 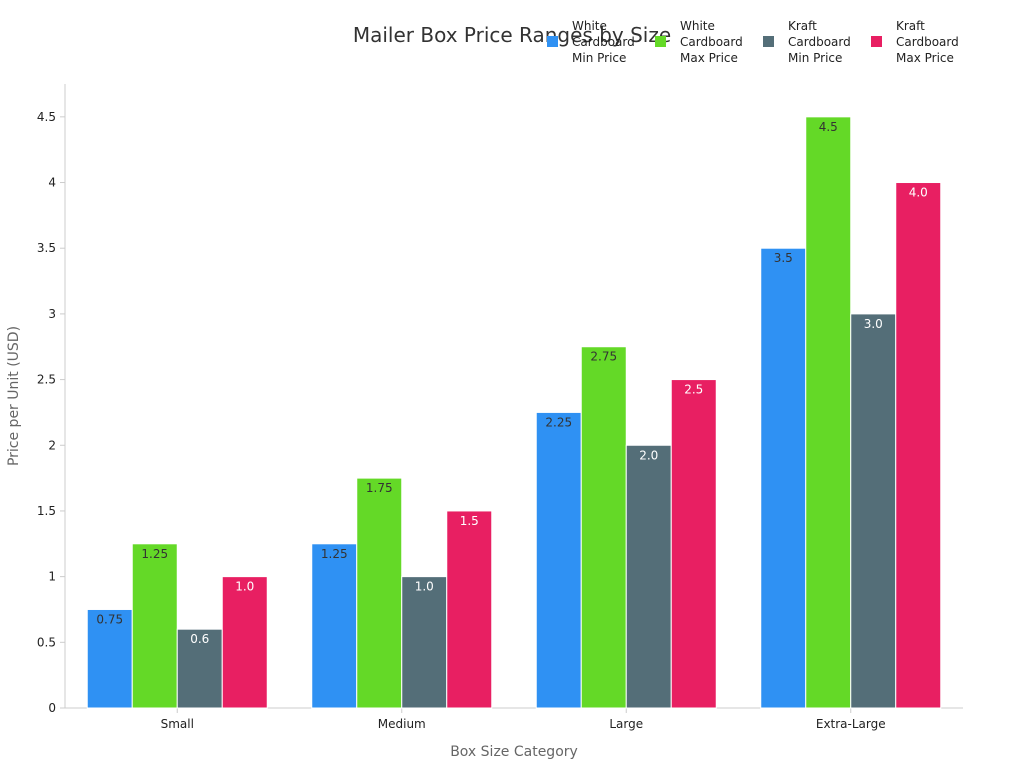 I want to click on y-axis-ticks: 0 0.5 1 1.5 2 2.5 3 3.5 4 4.5, so click(x=51, y=412).